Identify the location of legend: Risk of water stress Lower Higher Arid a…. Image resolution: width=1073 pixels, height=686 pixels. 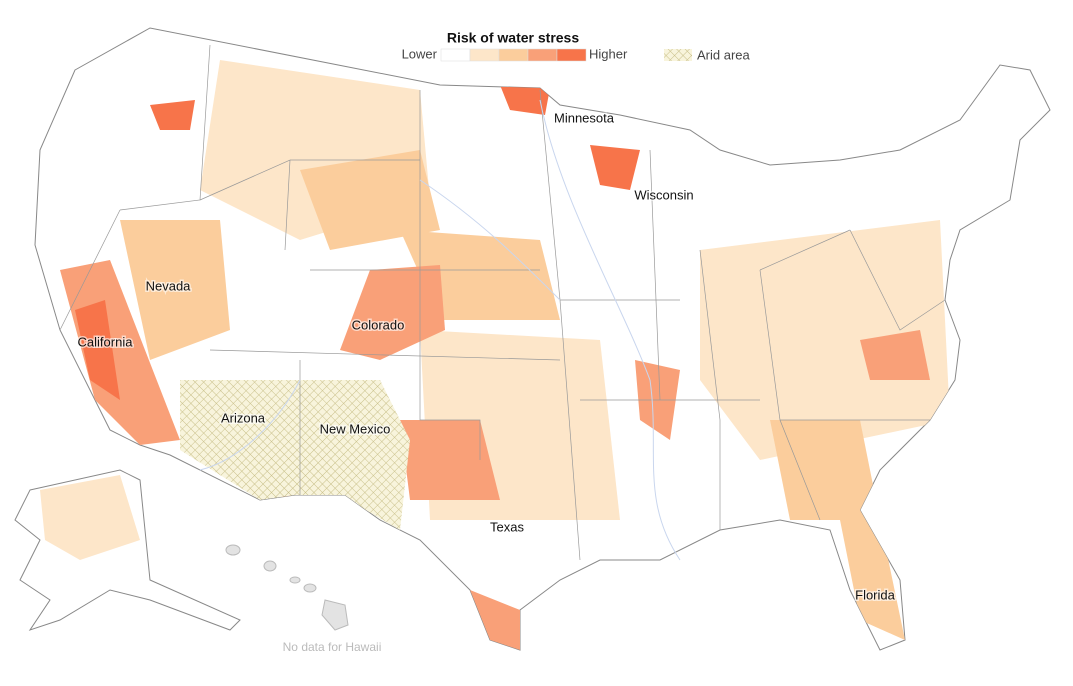
(576, 46).